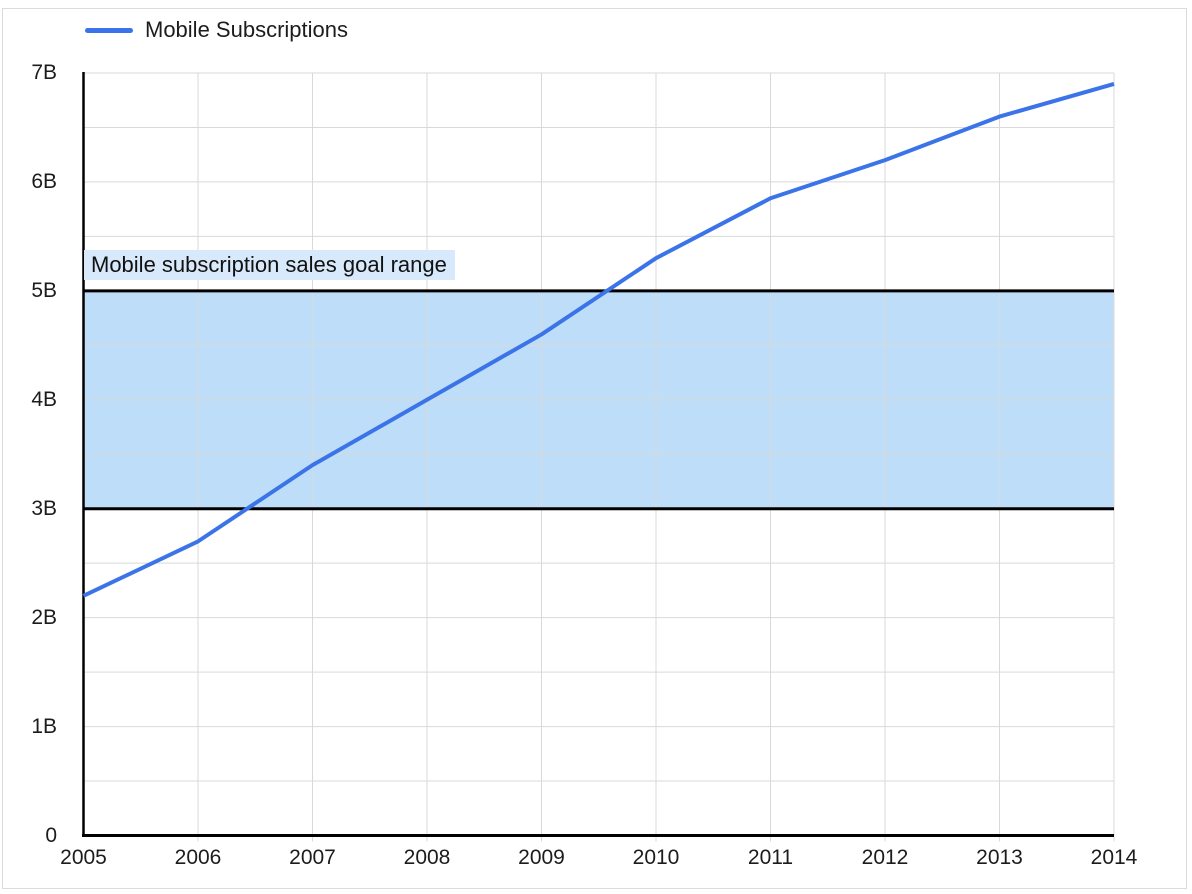  I want to click on y-tick-label: 2B, so click(44, 617).